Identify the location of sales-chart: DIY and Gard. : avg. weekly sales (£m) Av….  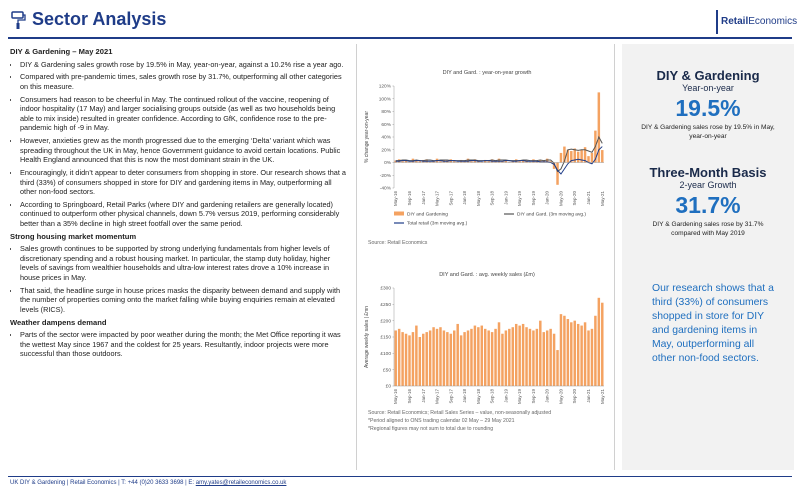
(484, 352).